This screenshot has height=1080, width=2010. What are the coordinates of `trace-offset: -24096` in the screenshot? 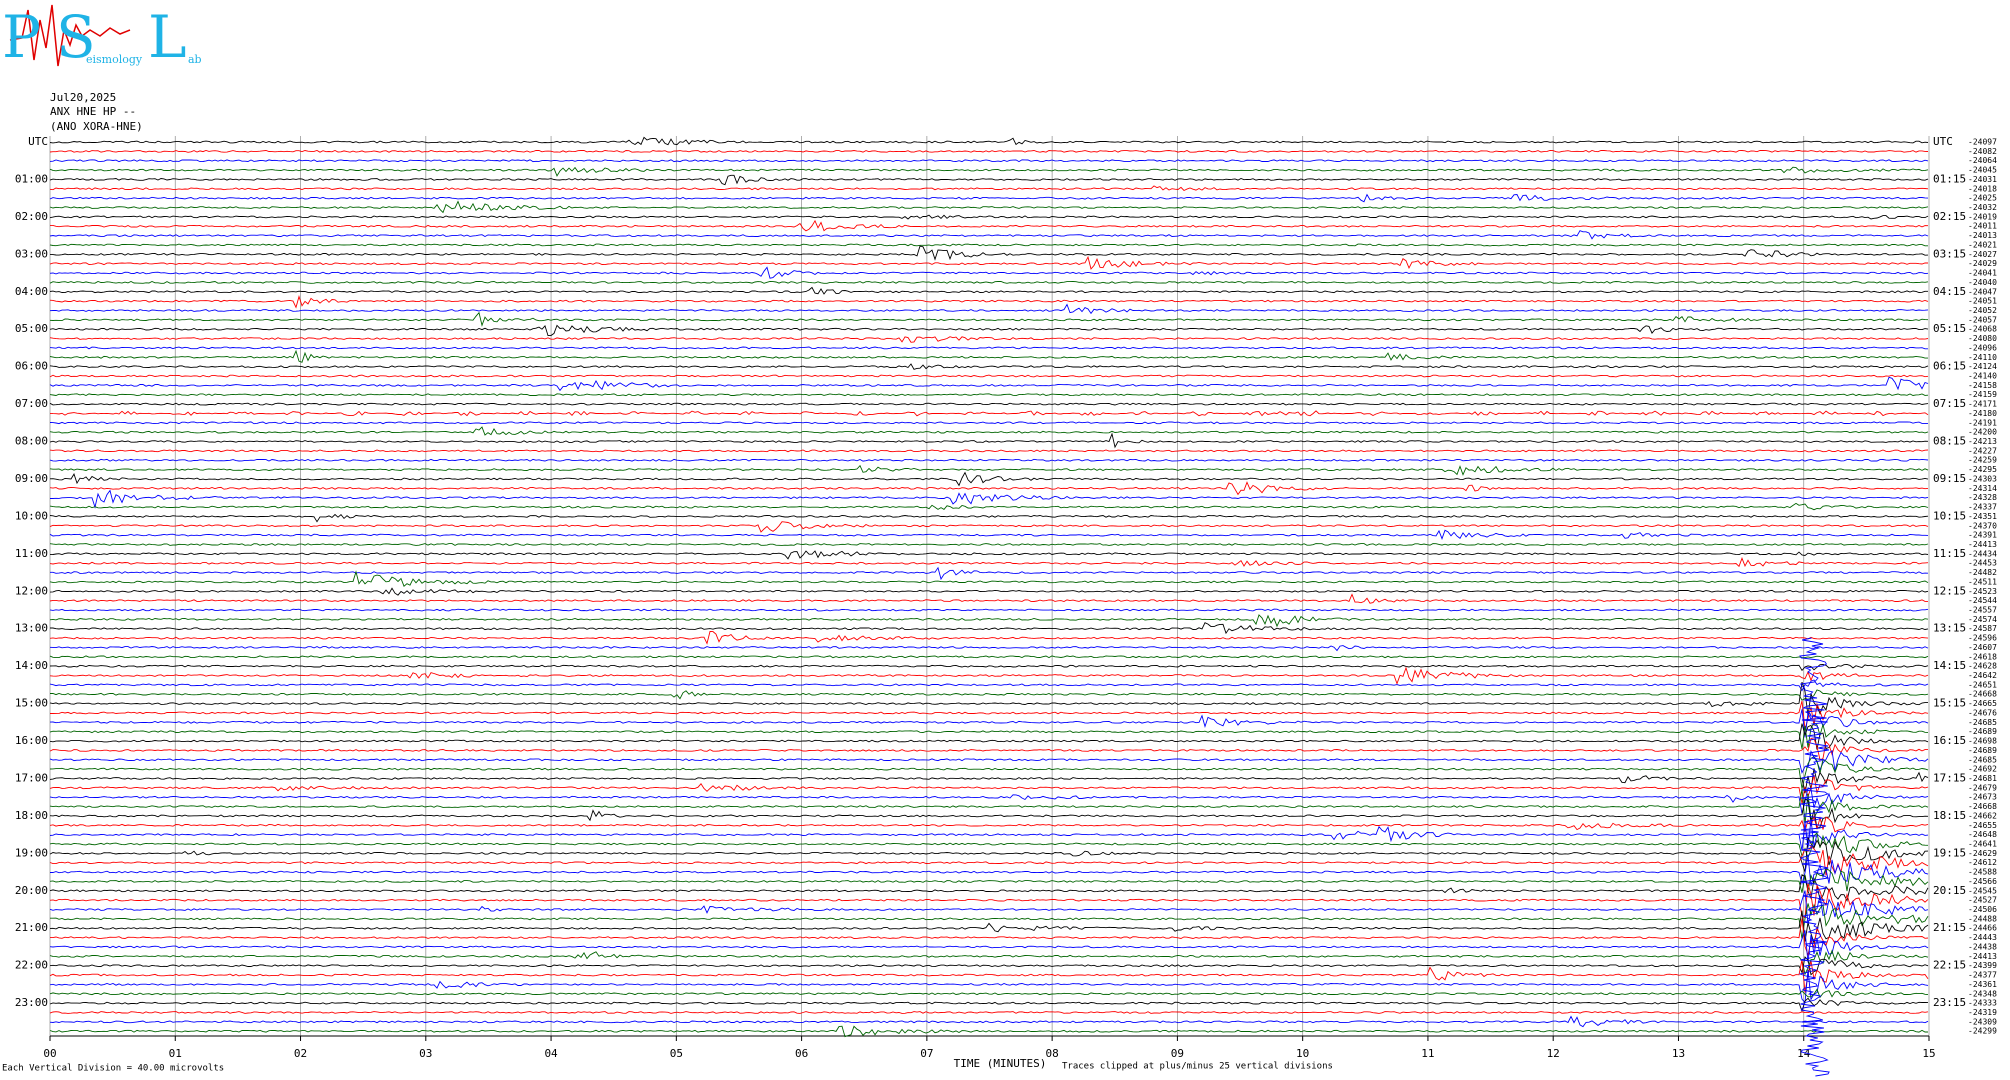 It's located at (1982, 347).